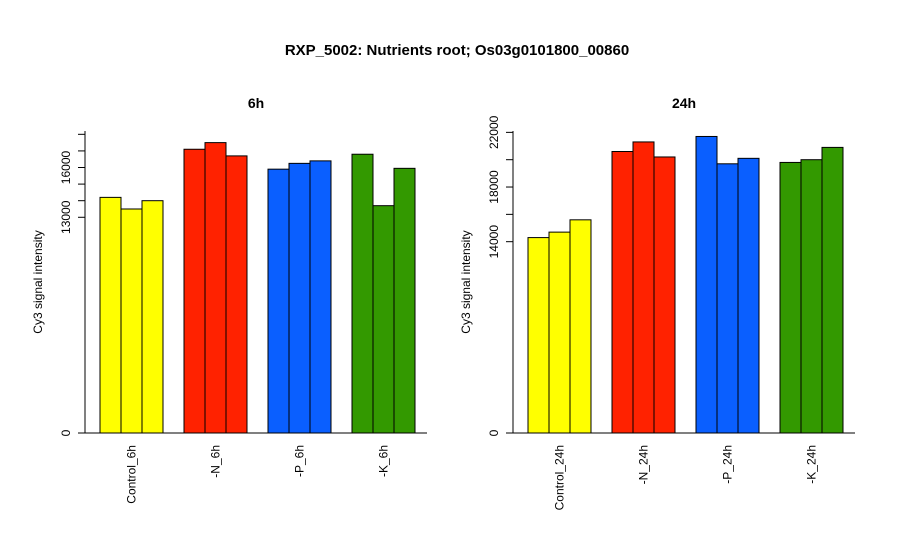 The image size is (900, 550). Describe the element at coordinates (643, 287) in the screenshot. I see `bar--N_24h-2` at that location.